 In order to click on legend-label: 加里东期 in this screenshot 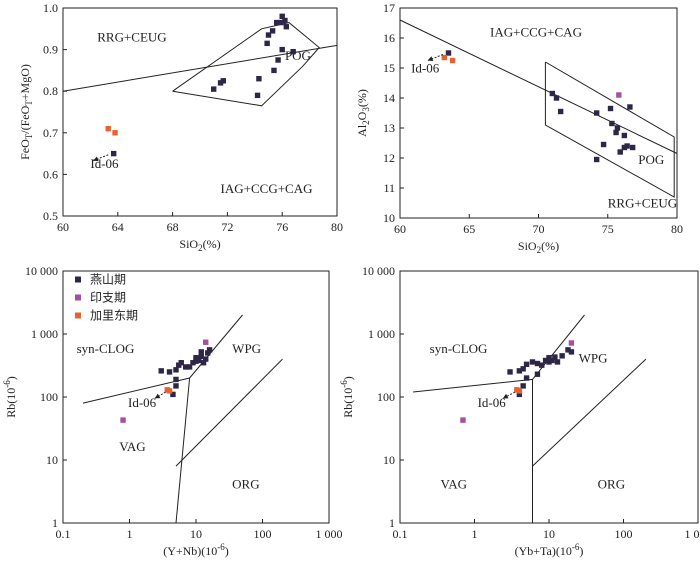, I will do `click(114, 316)`.